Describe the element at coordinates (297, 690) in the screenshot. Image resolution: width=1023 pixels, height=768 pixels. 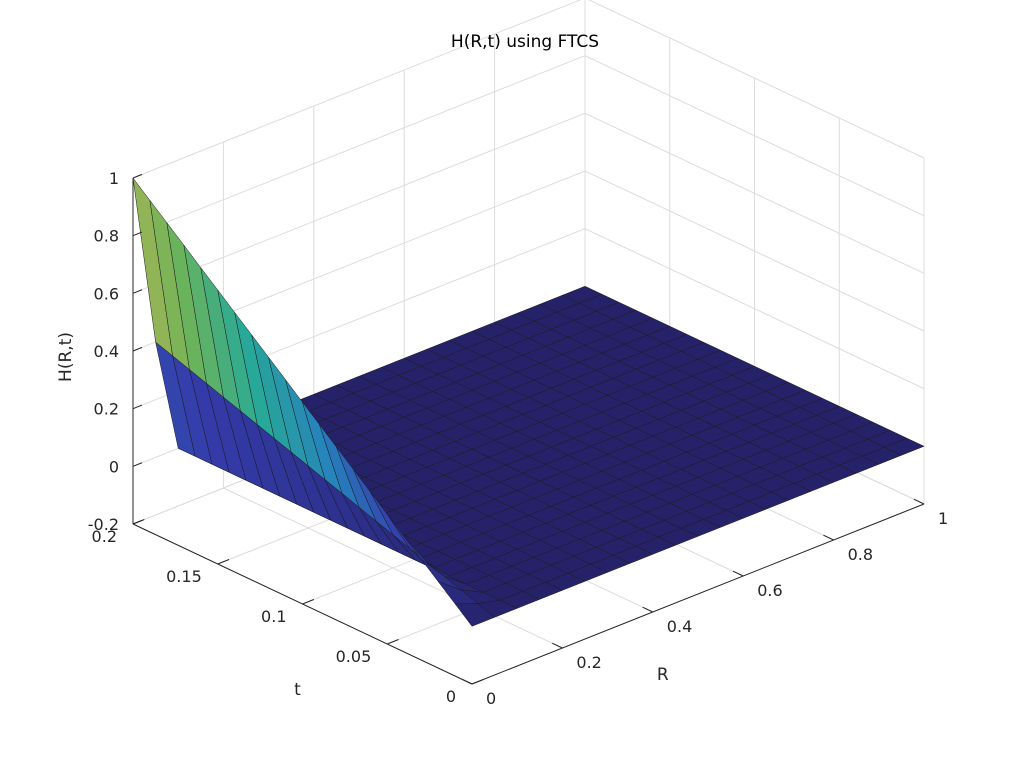
I see `t-axis-label: t` at that location.